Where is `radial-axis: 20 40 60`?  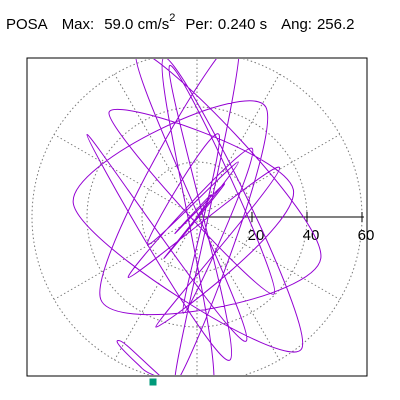
radial-axis: 20 40 60 is located at coordinates (285, 228).